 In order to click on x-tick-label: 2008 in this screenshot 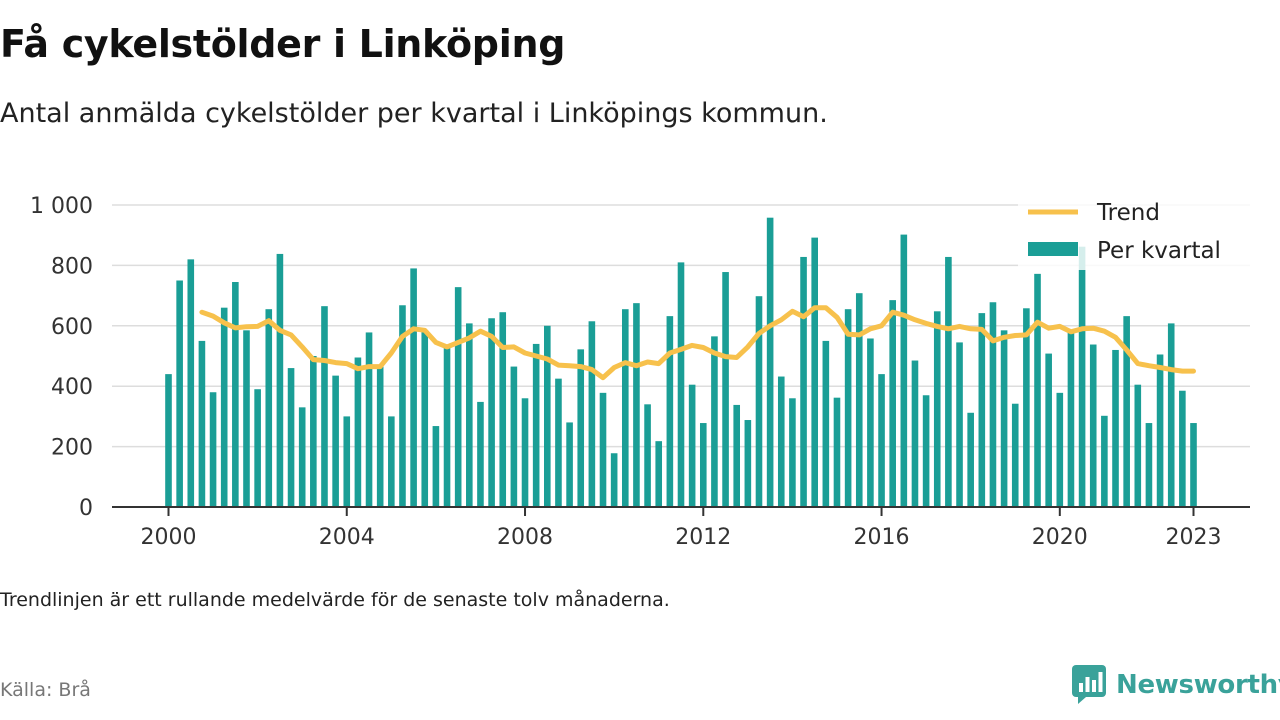, I will do `click(525, 537)`.